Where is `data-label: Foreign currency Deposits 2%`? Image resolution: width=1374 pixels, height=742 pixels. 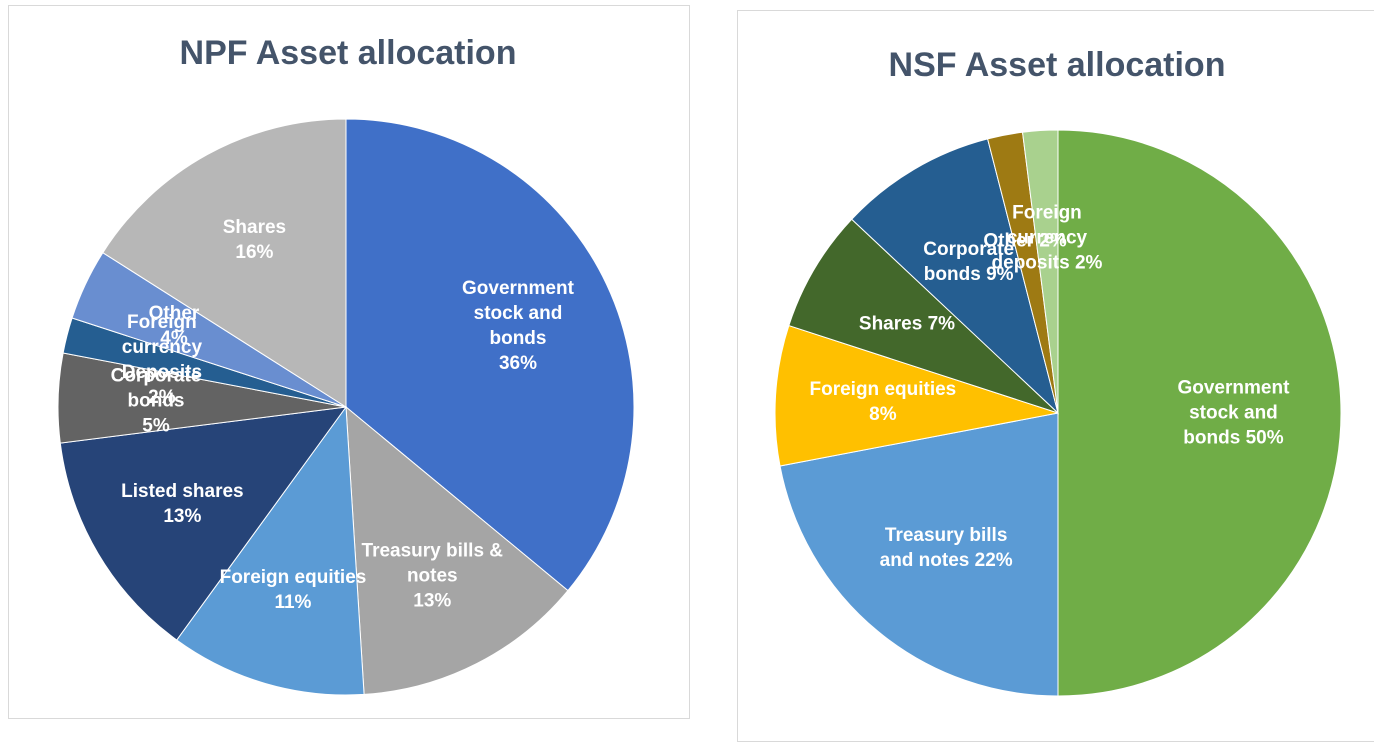
data-label: Foreign currency Deposits 2% is located at coordinates (162, 360).